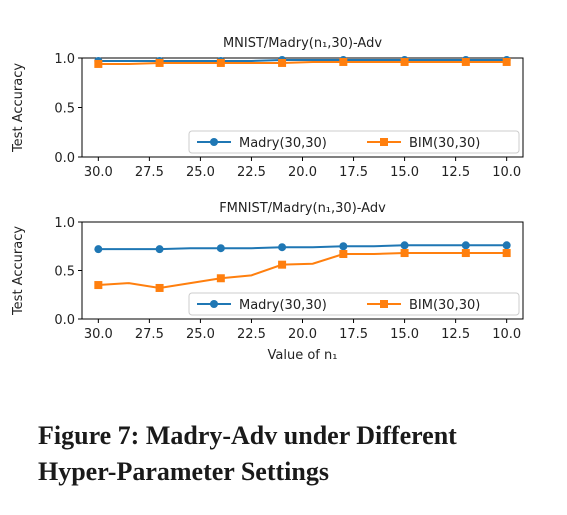 The image size is (567, 515). I want to click on x-axis-label: Value of n₁, so click(303, 355).